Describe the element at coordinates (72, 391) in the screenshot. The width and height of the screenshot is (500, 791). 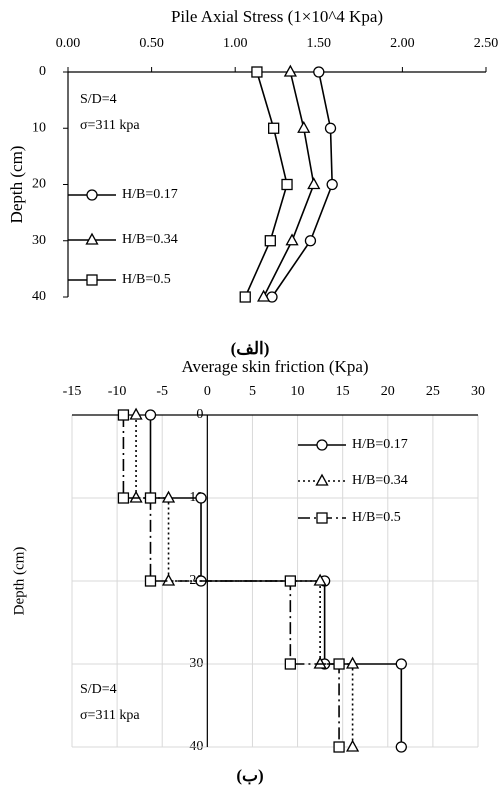
I see `x-tick-label: -15` at that location.